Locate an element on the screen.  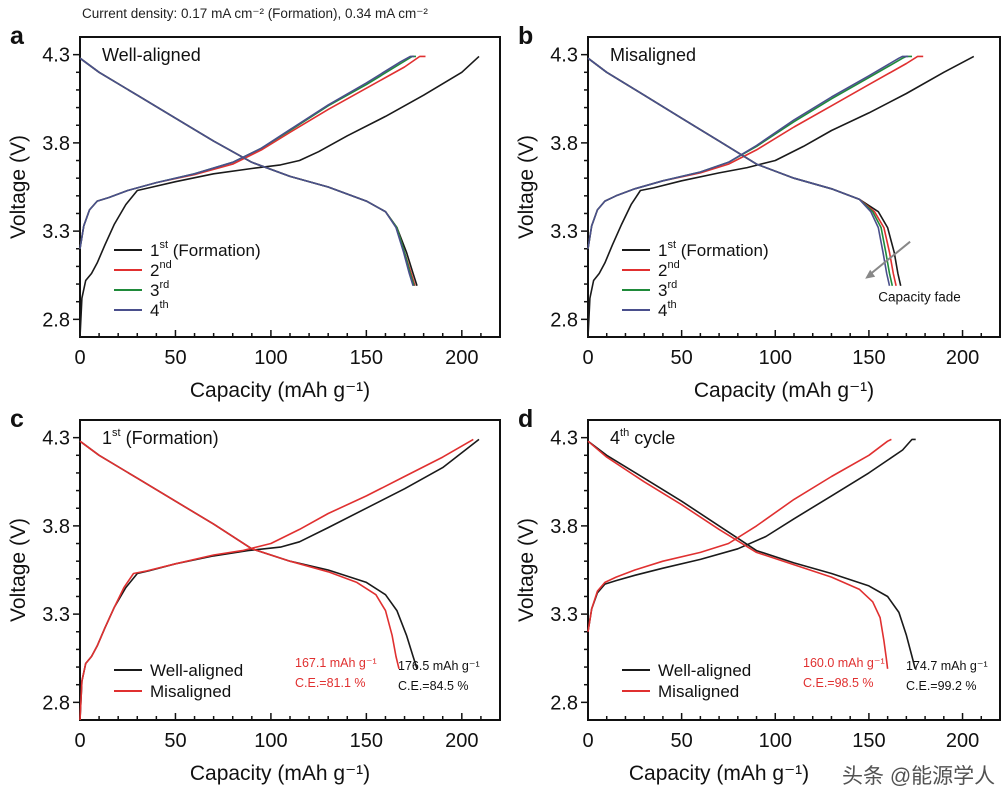
panel-label: b is located at coordinates (525, 36).